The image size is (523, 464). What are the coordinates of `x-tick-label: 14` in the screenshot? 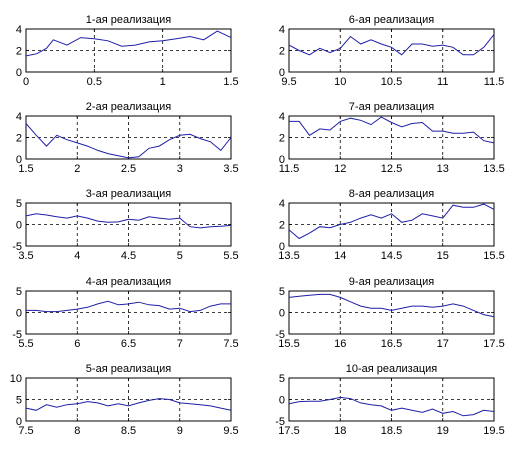 It's located at (340, 256).